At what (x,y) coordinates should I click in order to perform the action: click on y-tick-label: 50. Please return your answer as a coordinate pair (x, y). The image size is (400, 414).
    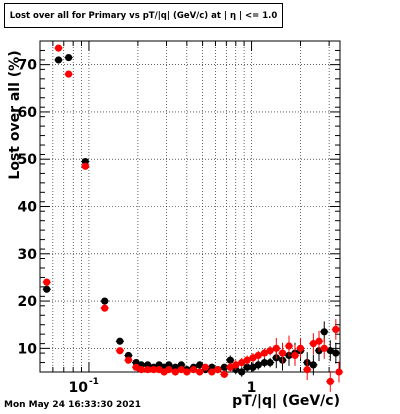
    Looking at the image, I should click on (28, 160).